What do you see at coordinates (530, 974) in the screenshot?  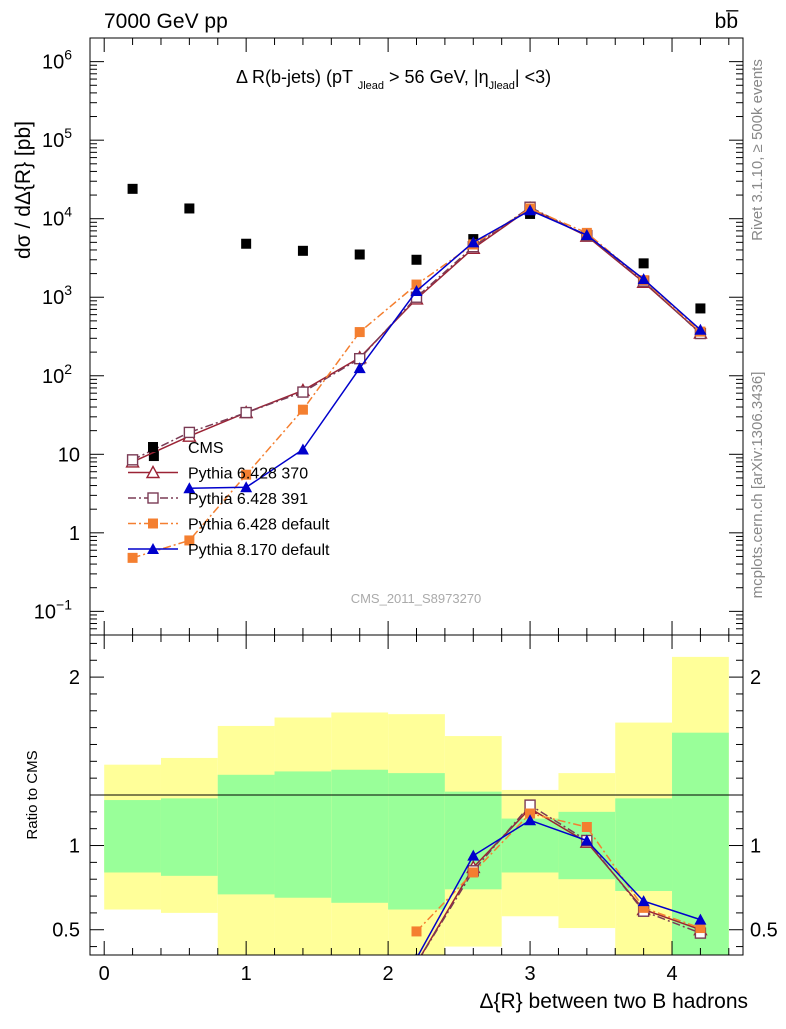 I see `x-tick-label: 3` at bounding box center [530, 974].